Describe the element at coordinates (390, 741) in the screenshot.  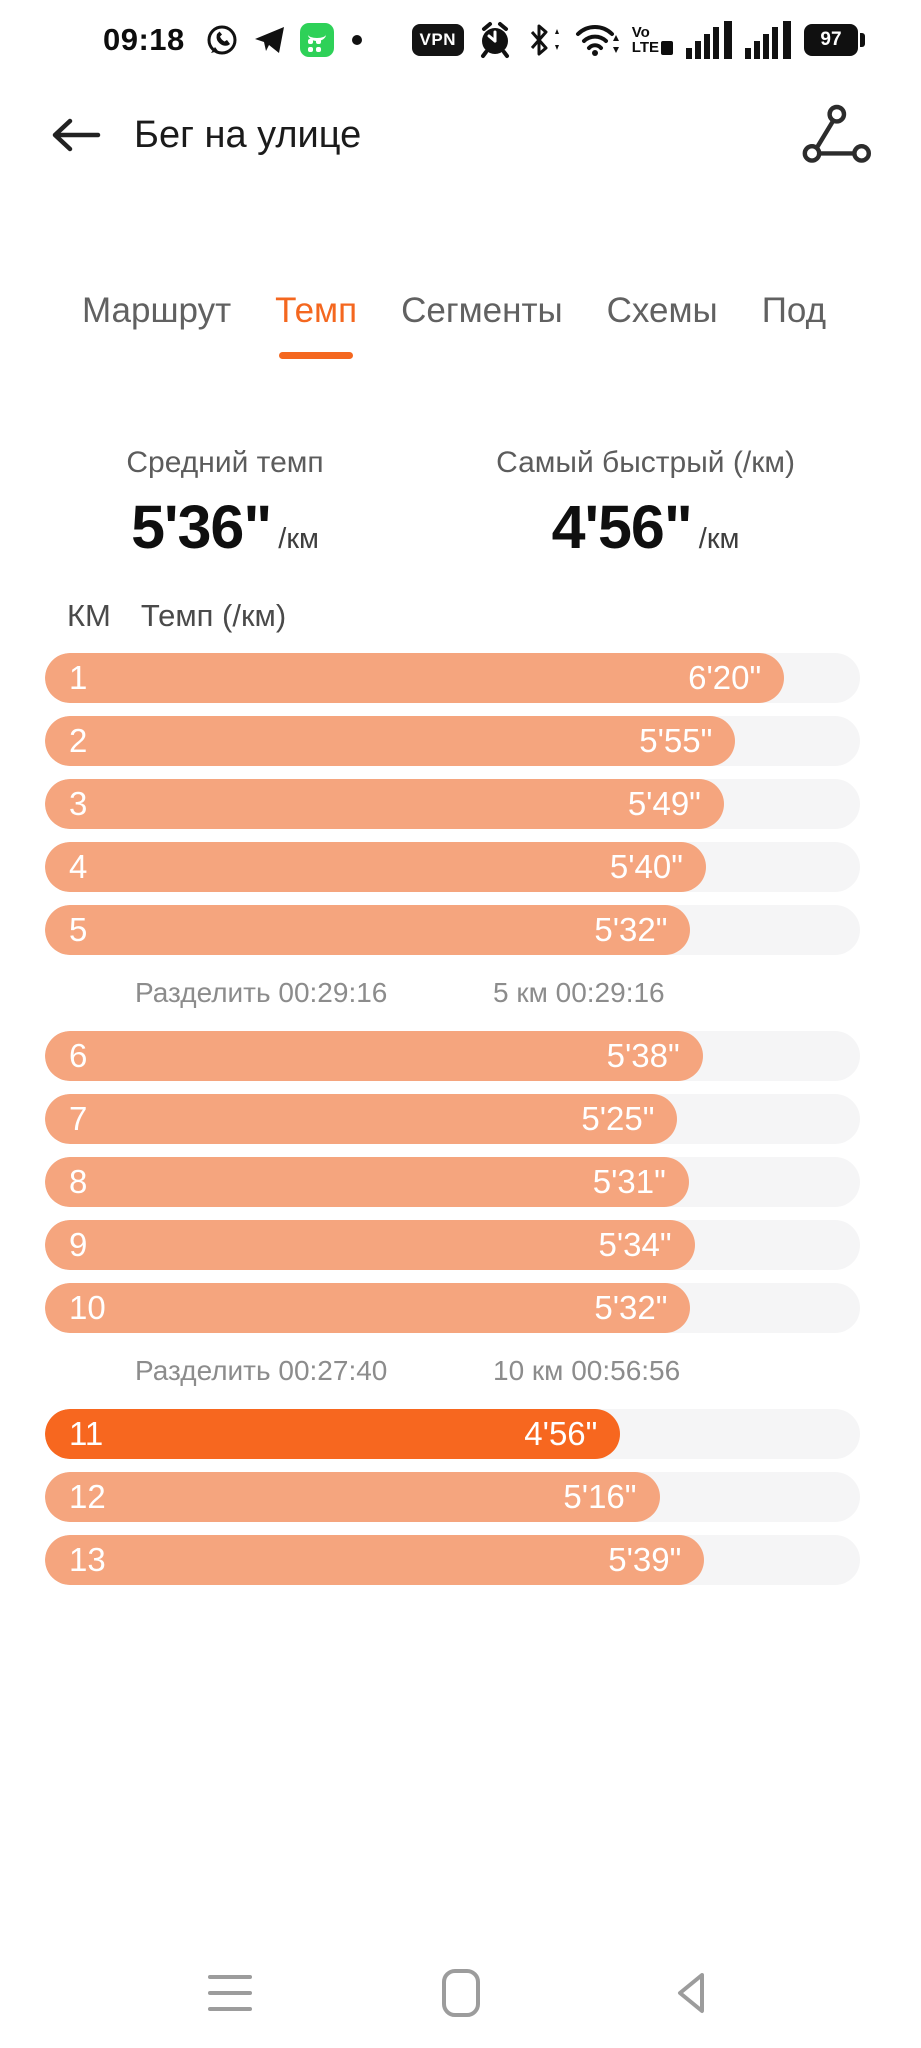
I see `pace-bar: 2 5'55"` at that location.